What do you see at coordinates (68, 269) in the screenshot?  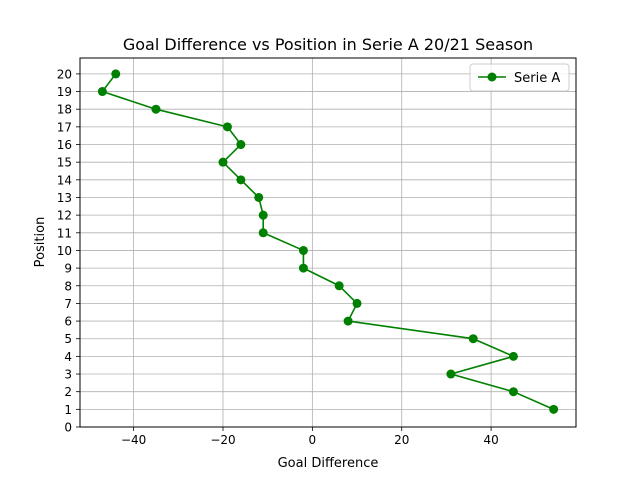 I see `y-tick-label: 9` at bounding box center [68, 269].